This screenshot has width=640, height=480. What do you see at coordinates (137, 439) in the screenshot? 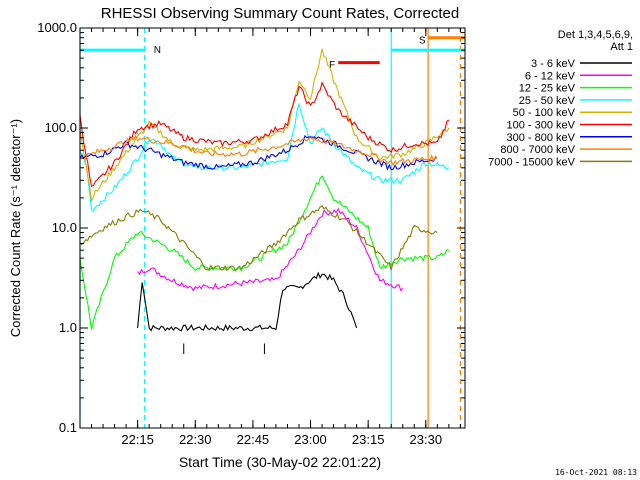
I see `x-tick-label: 22:15` at bounding box center [137, 439].